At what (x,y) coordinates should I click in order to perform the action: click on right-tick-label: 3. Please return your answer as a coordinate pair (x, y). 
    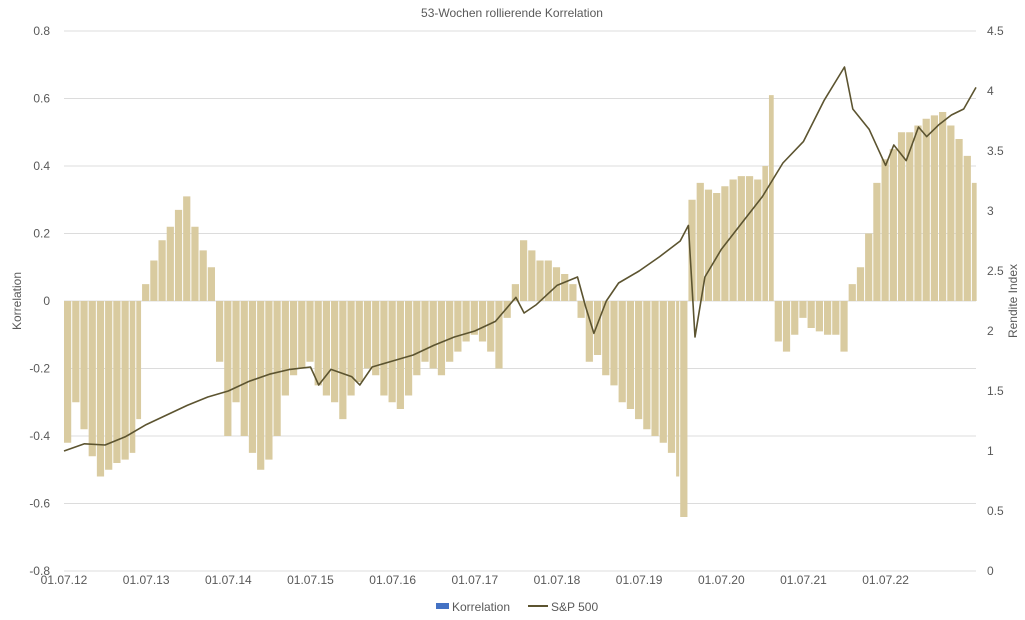
    Looking at the image, I should click on (990, 211).